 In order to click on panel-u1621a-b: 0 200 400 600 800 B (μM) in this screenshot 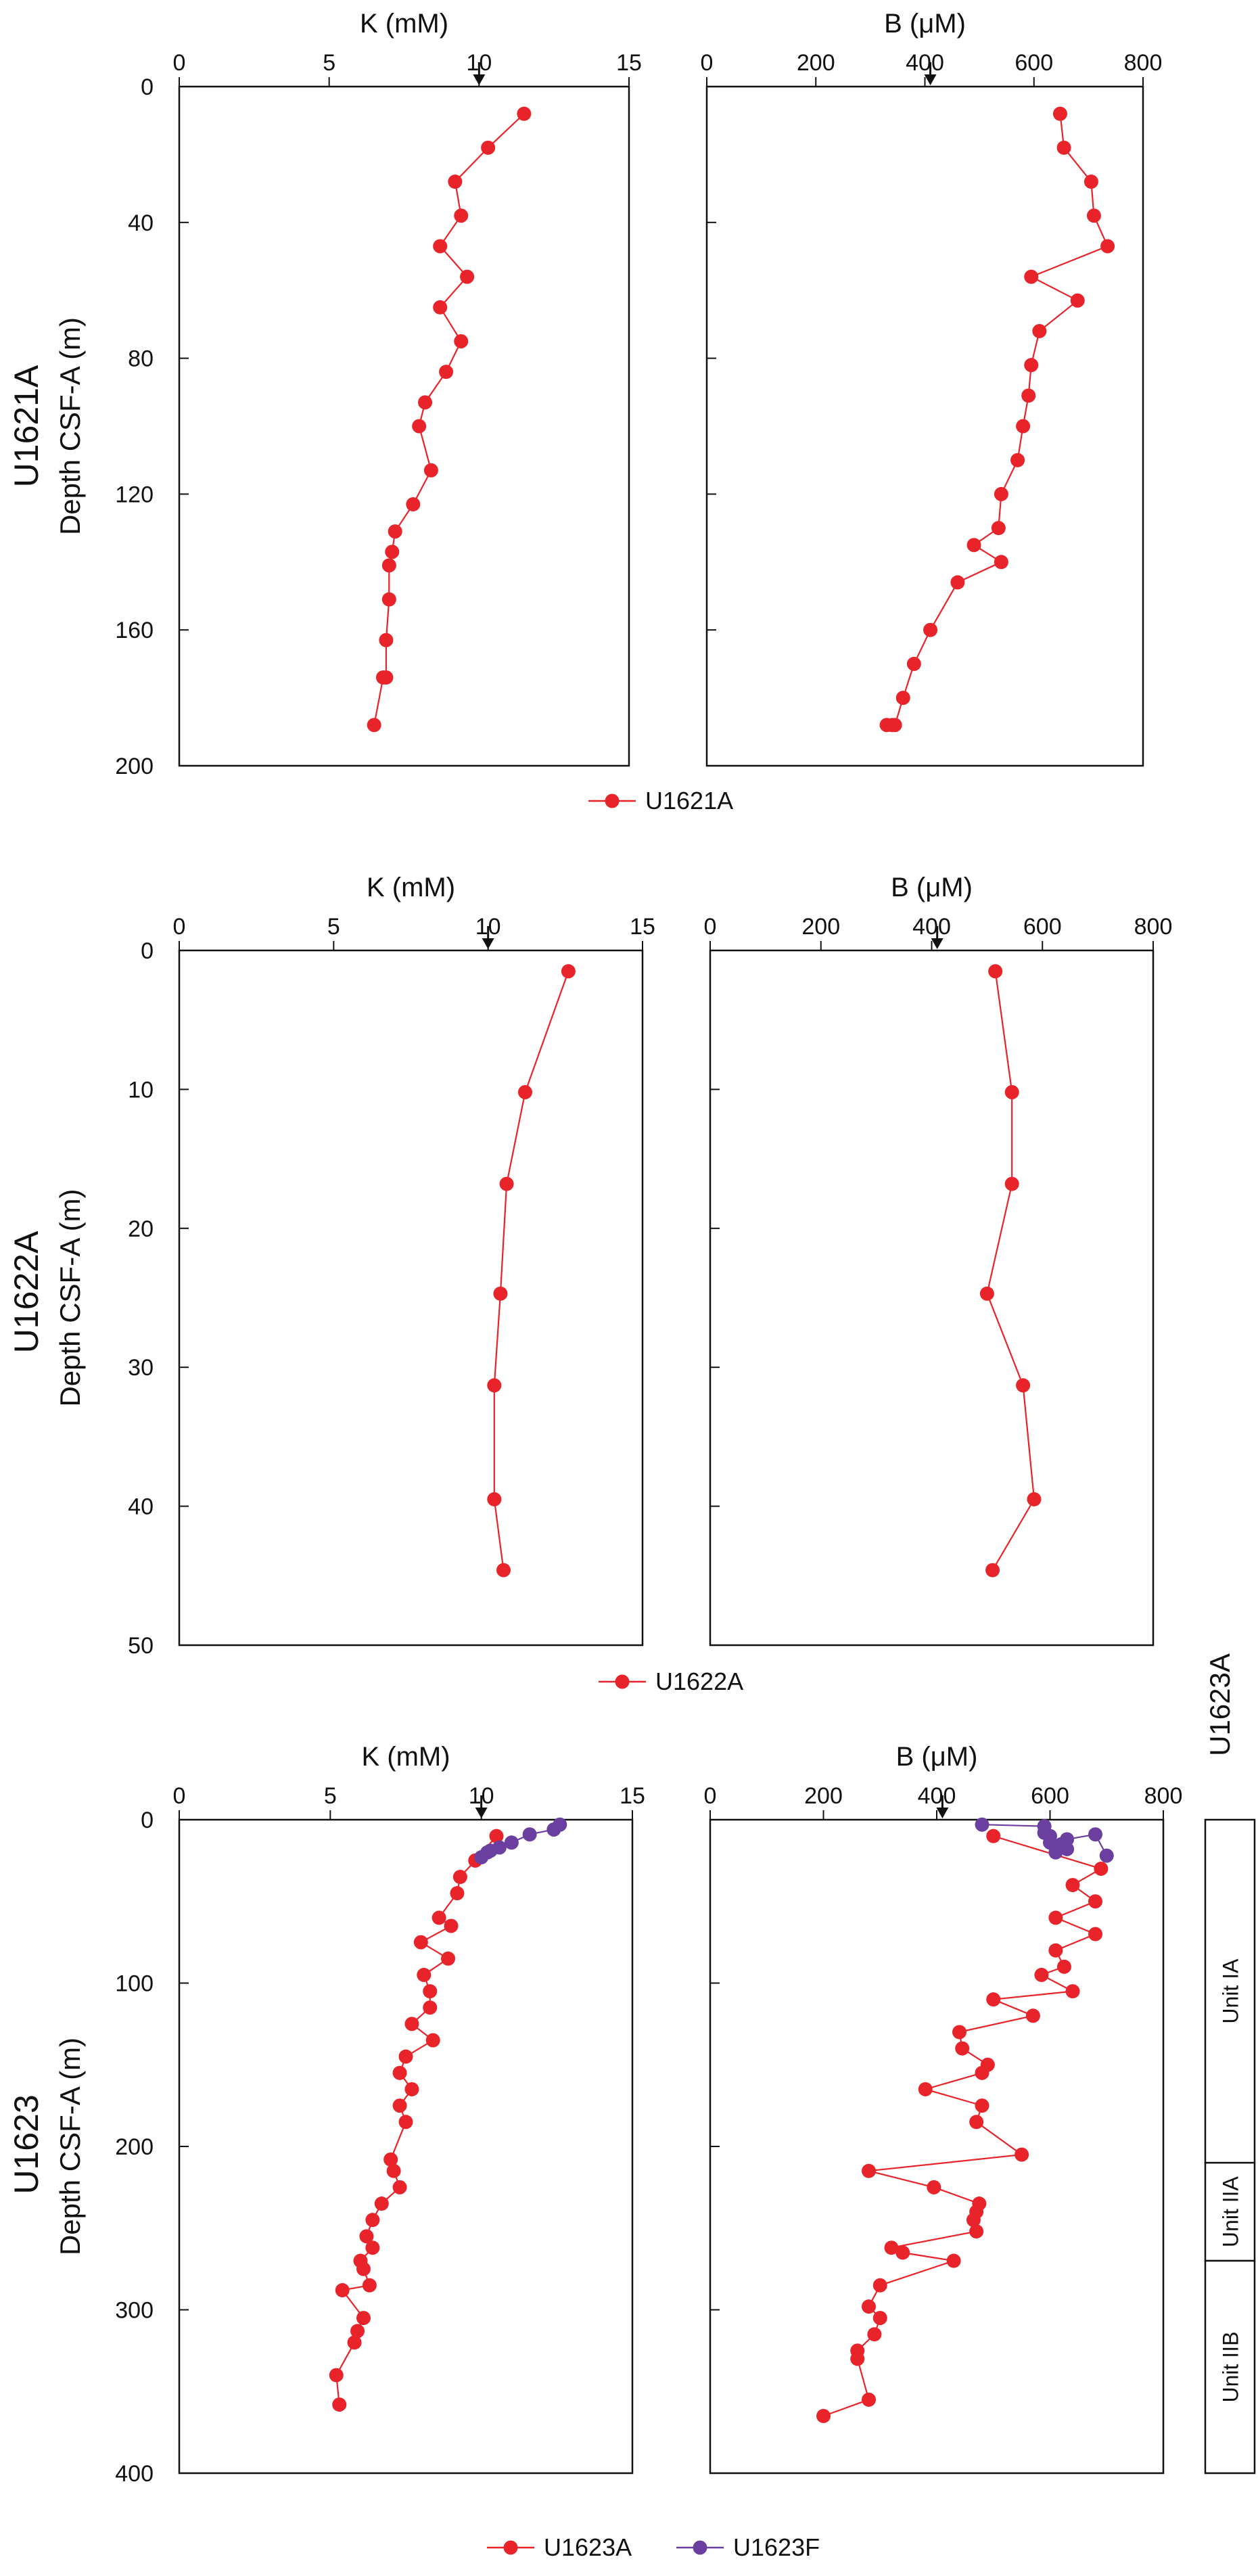, I will do `click(932, 388)`.